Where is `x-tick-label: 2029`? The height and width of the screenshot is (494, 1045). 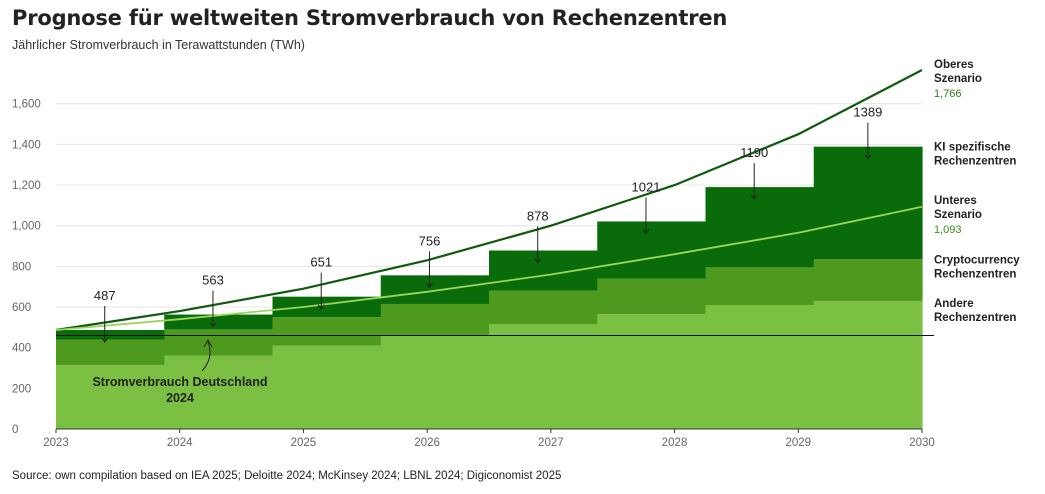
x-tick-label: 2029 is located at coordinates (798, 443).